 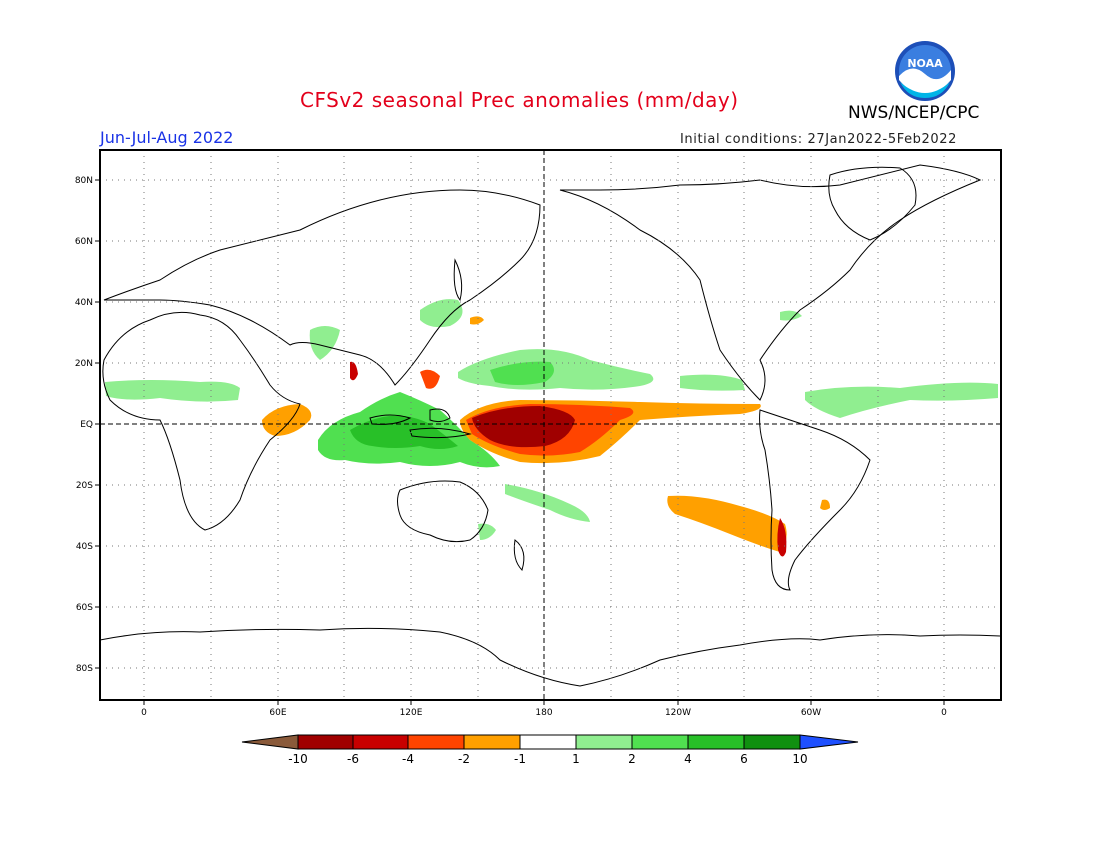 I want to click on season-label: Jun-Jul-Aug 2022, so click(x=167, y=137).